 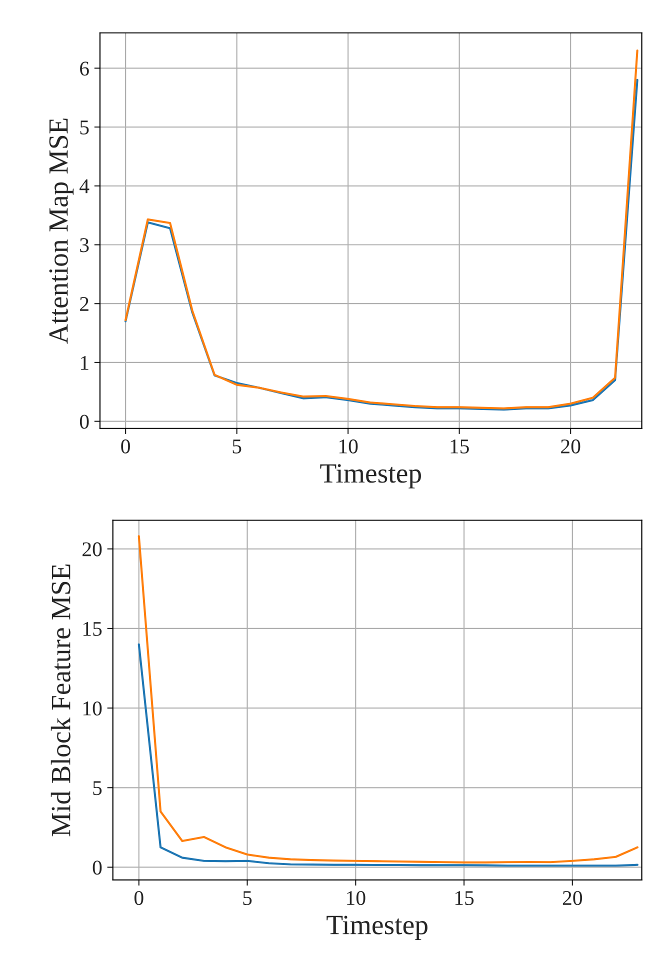 I want to click on y-tick-label: 20, so click(x=92, y=549).